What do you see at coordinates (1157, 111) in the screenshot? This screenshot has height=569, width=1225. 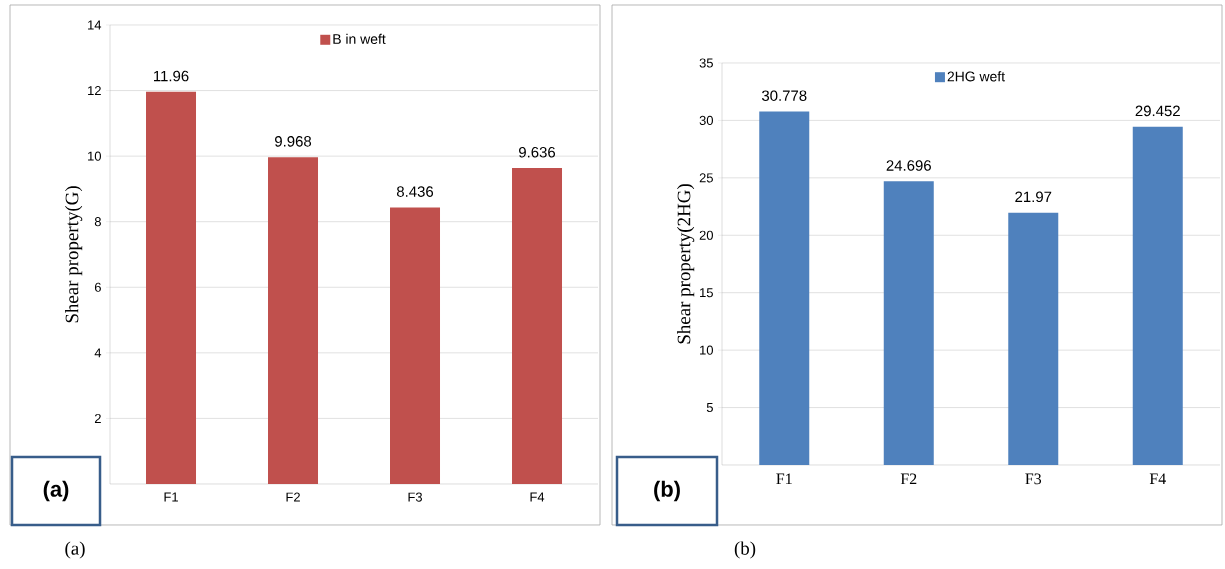 I see `data-label: 29.452` at bounding box center [1157, 111].